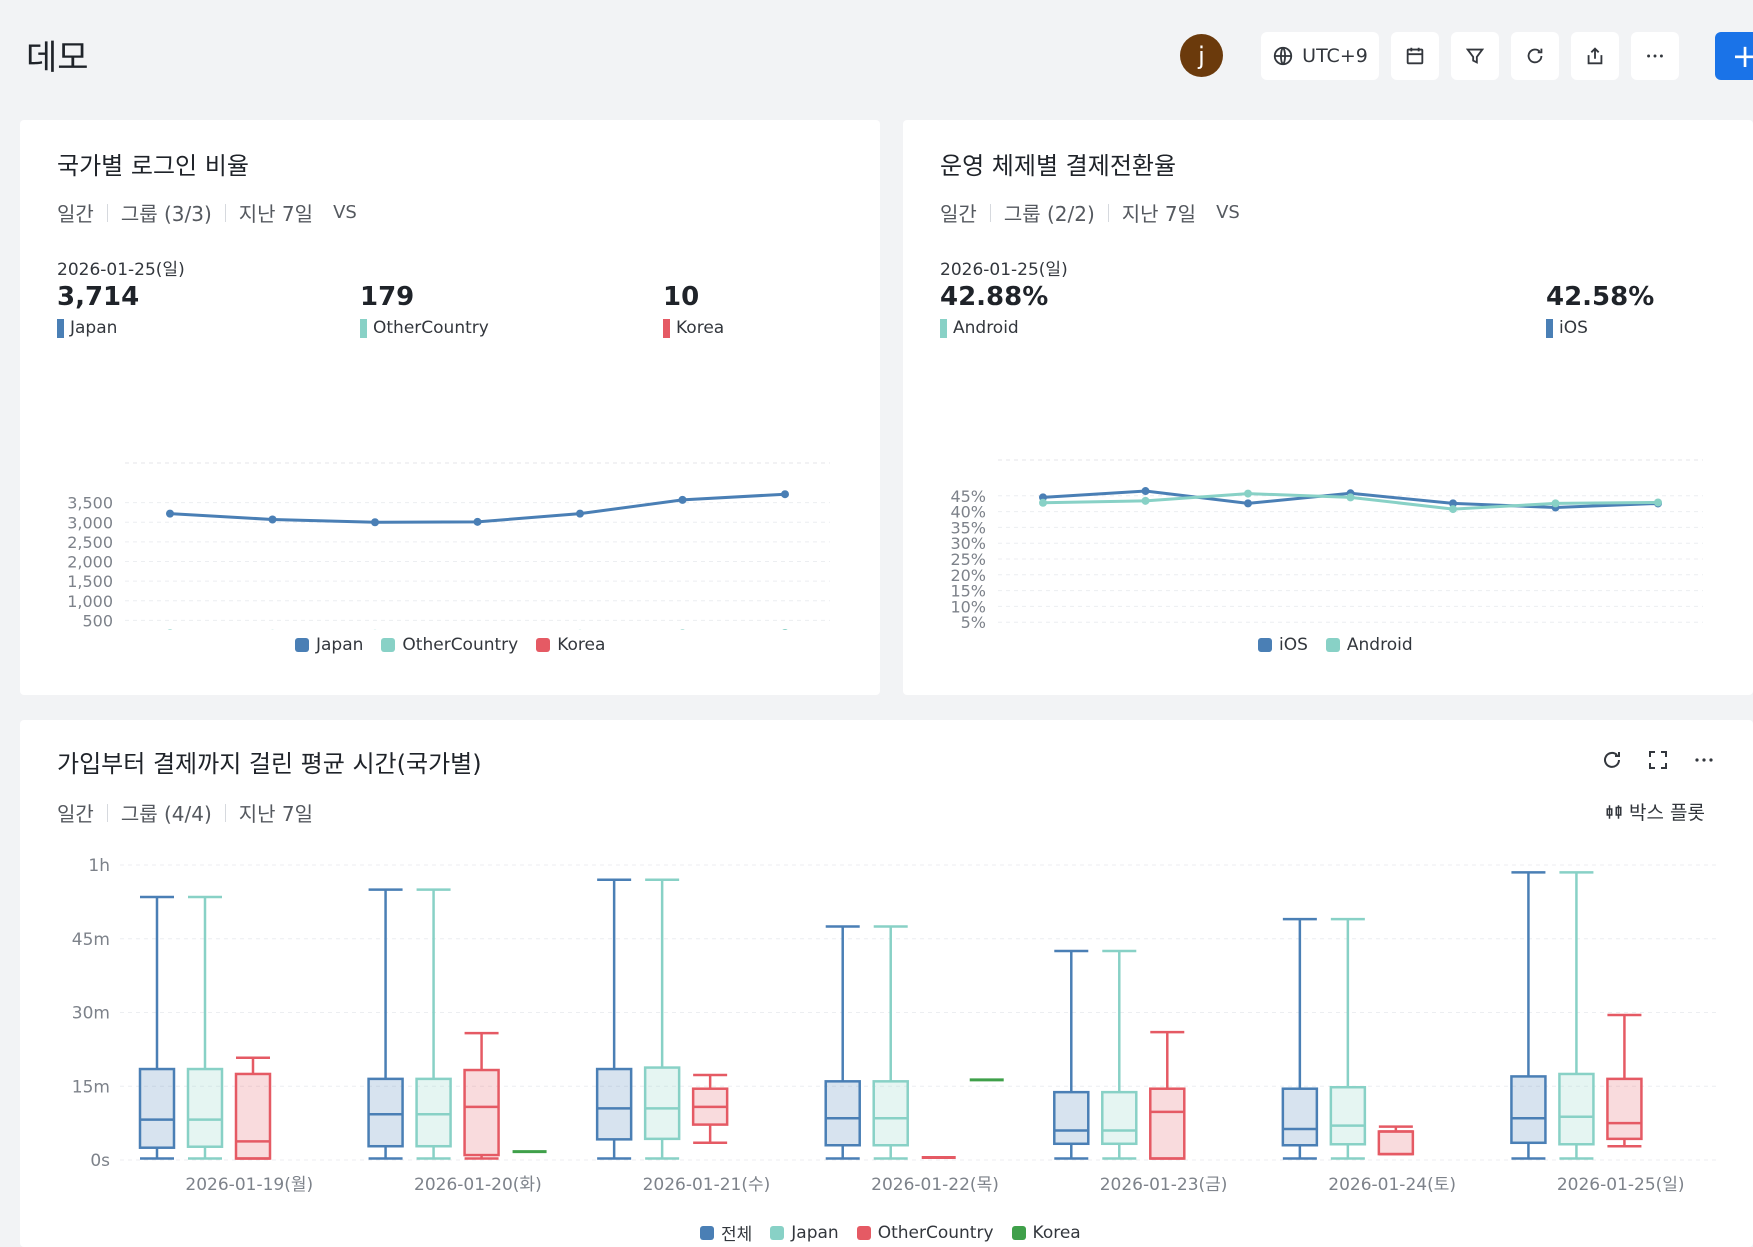  What do you see at coordinates (1201, 55) in the screenshot?
I see `avatar: j` at bounding box center [1201, 55].